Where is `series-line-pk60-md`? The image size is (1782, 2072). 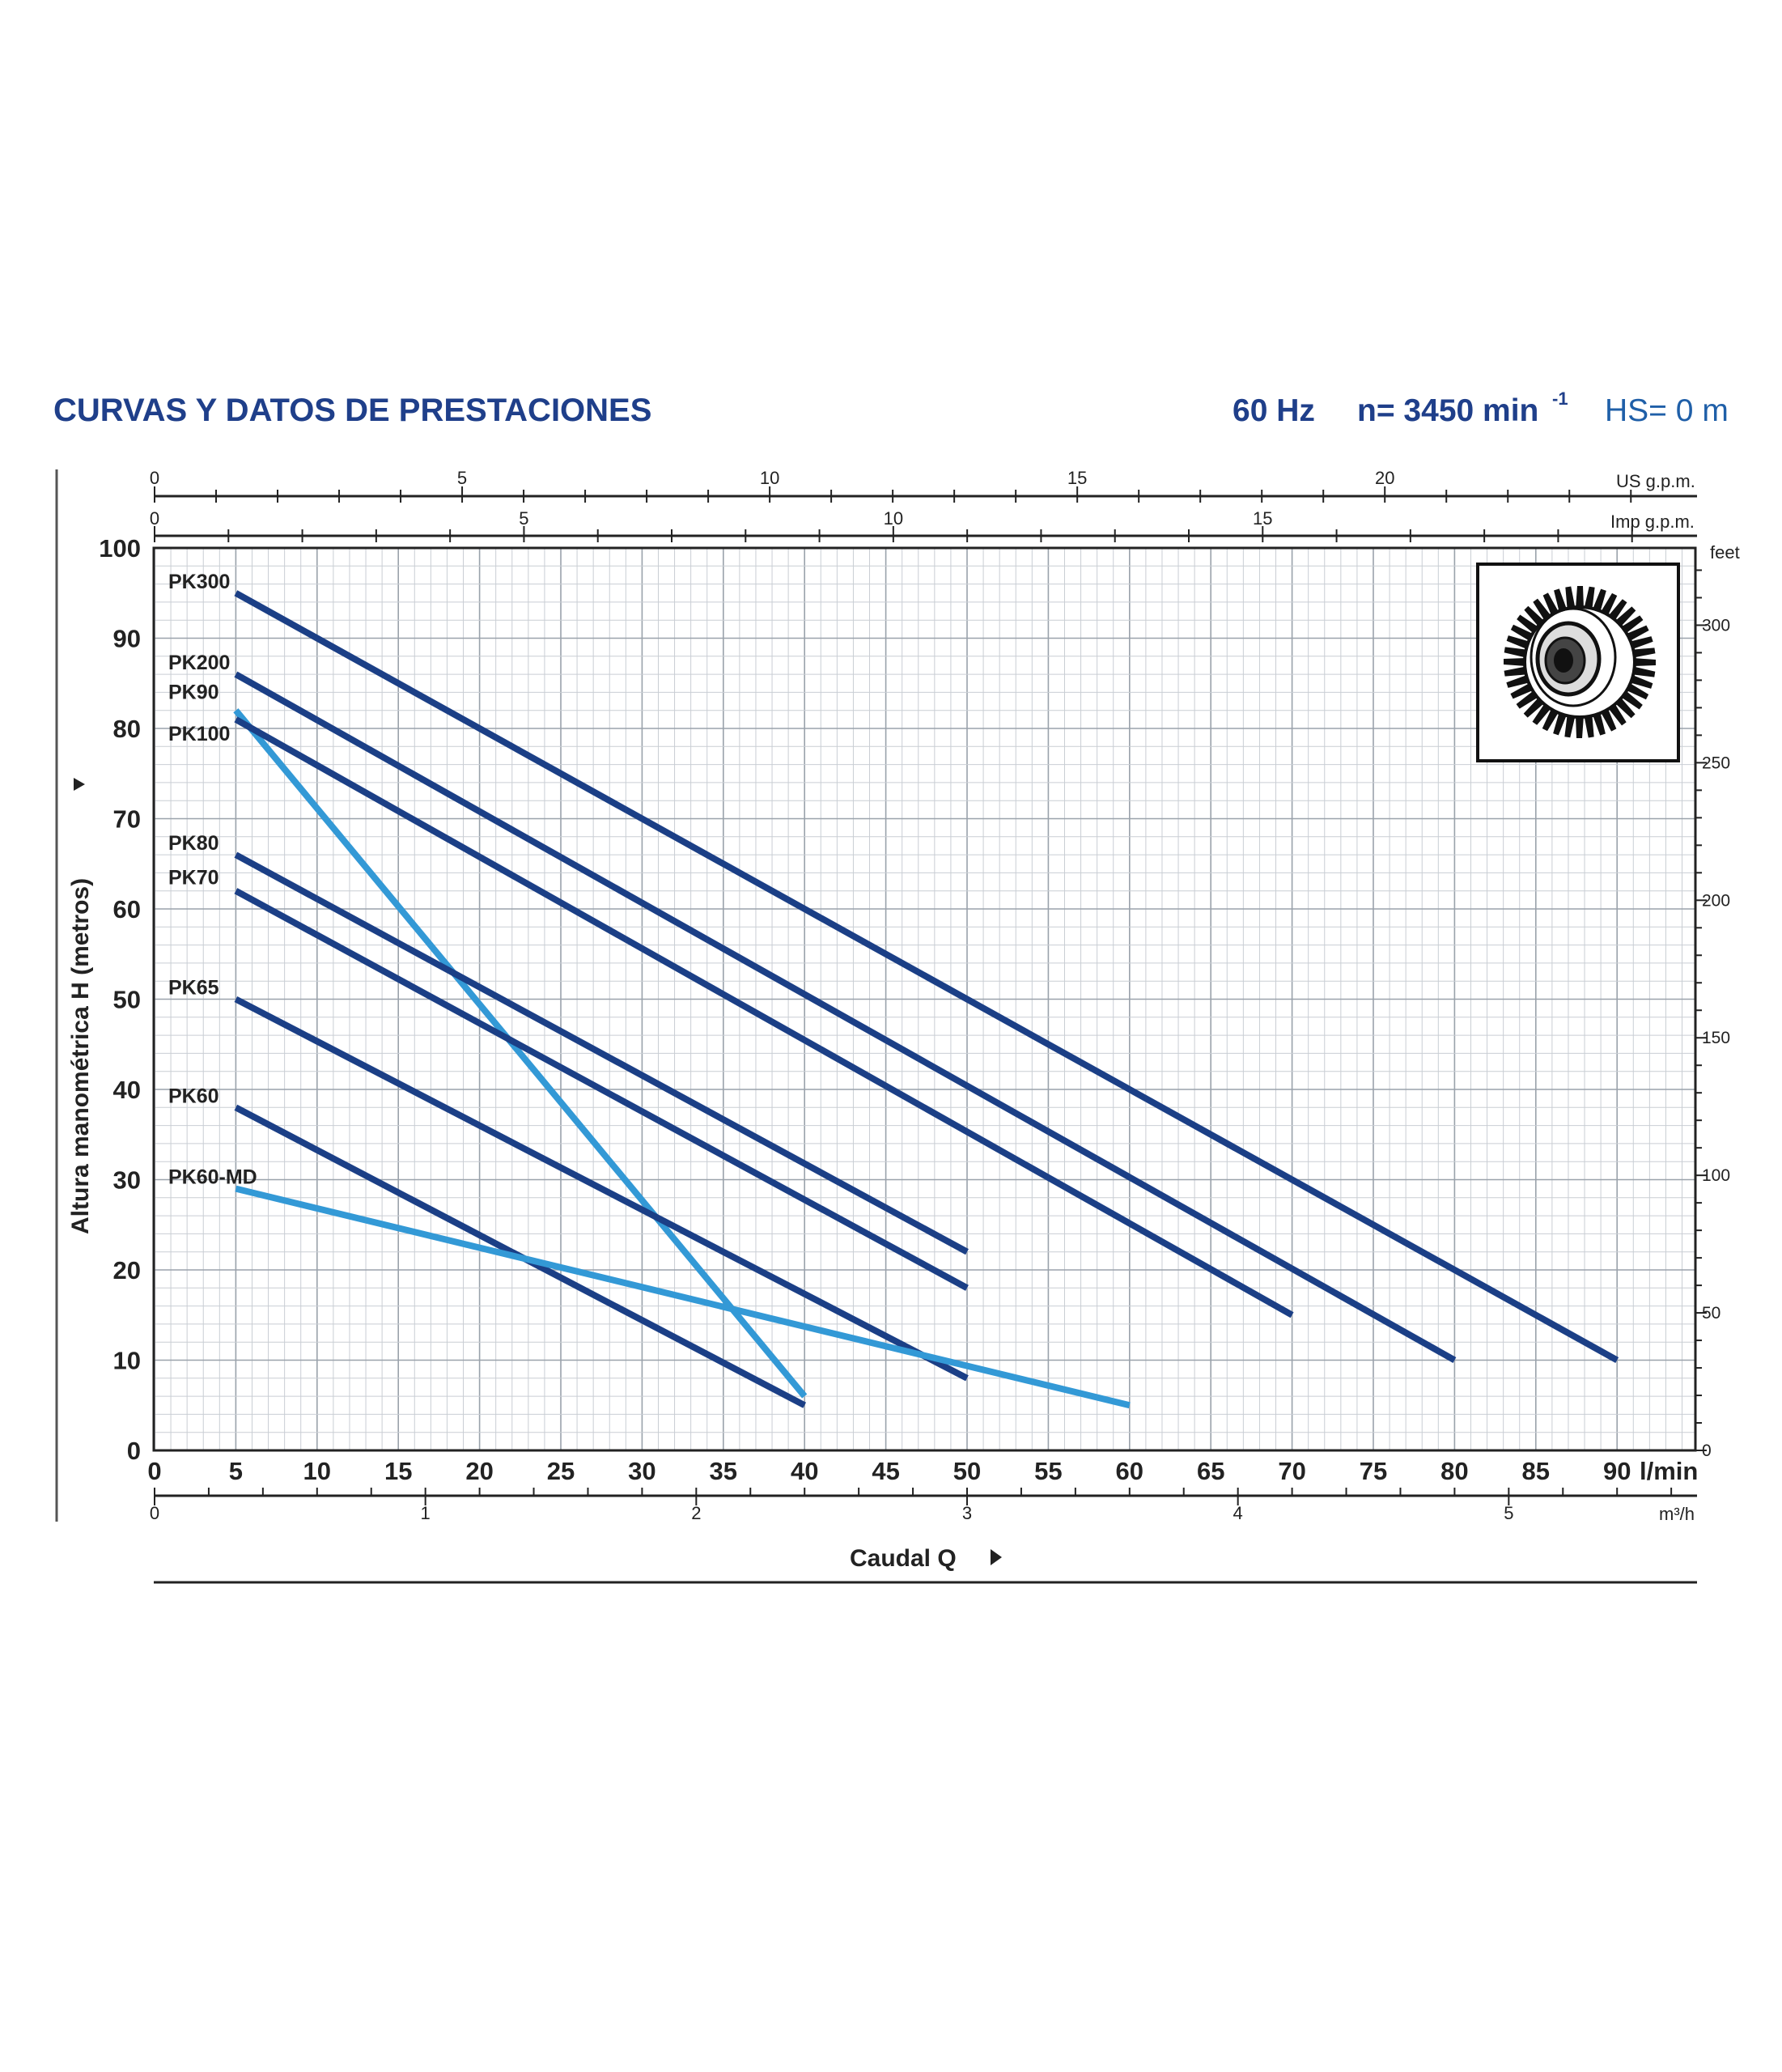 series-line-pk60-md is located at coordinates (683, 1297).